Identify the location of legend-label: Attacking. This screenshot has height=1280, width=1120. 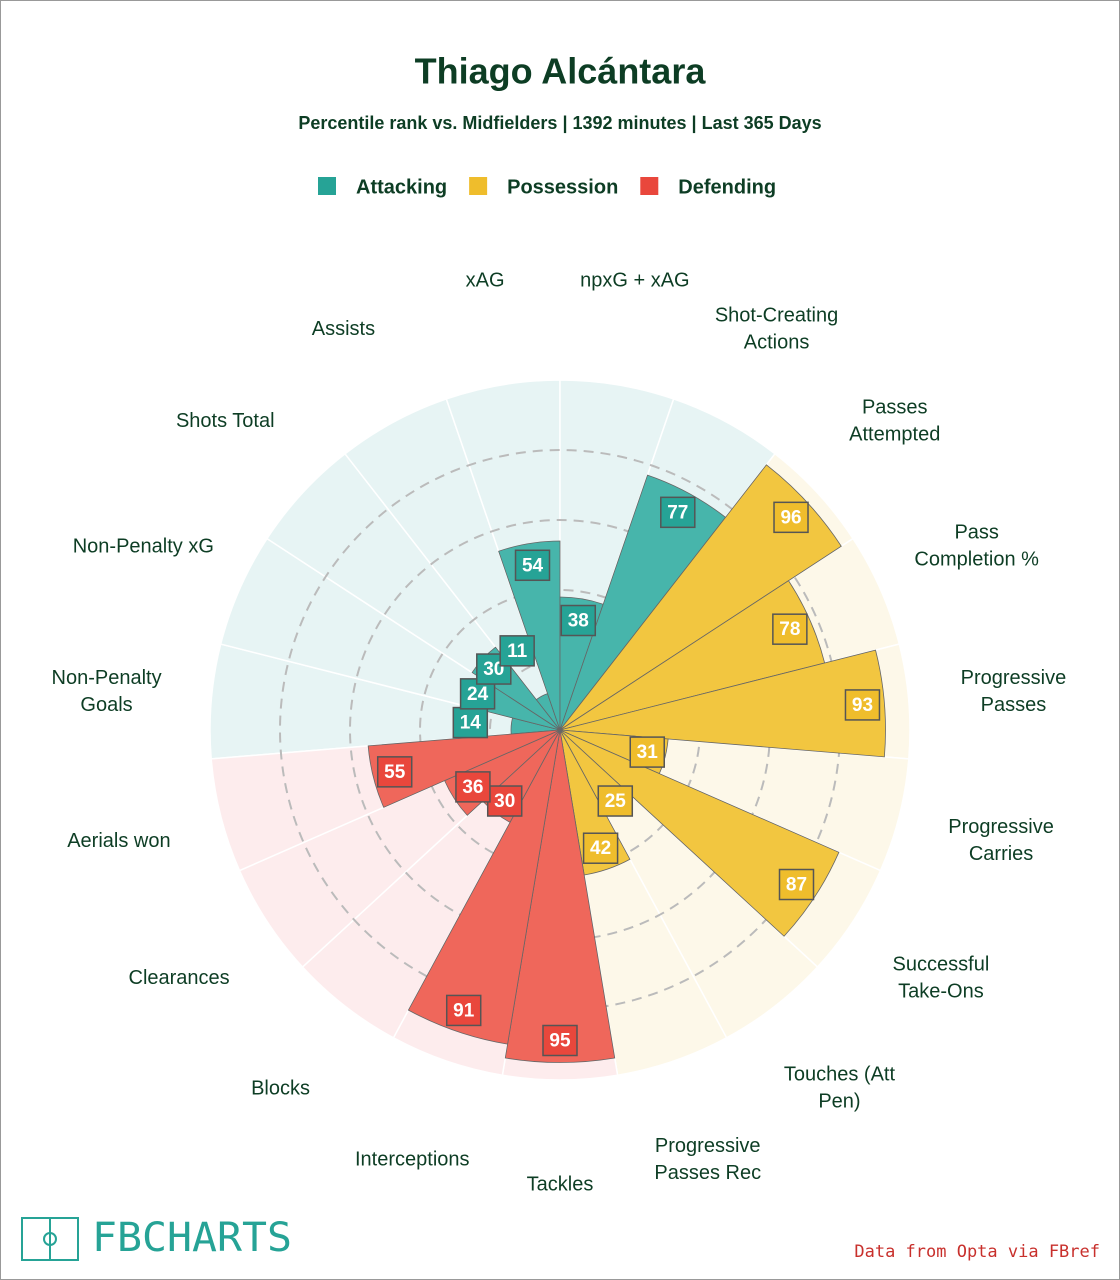
(401, 187).